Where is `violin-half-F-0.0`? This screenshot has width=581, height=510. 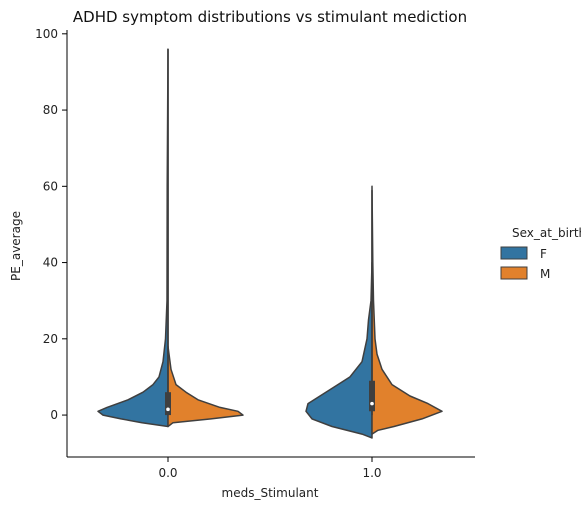
violin-half-F-0.0 is located at coordinates (133, 238).